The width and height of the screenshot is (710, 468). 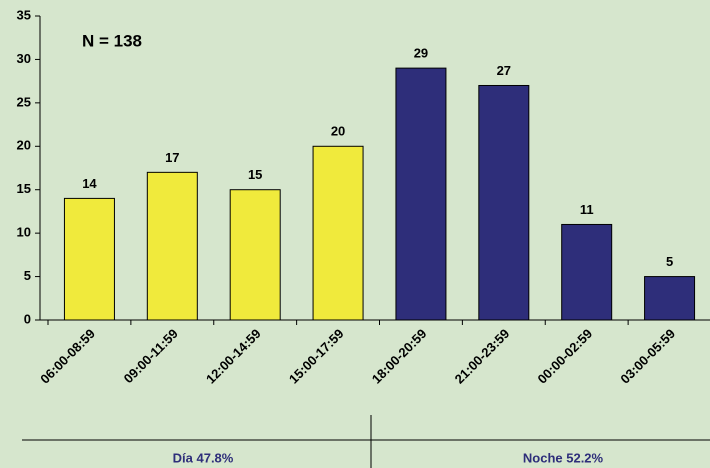 I want to click on group-label: Día 47.8%, so click(x=203, y=457).